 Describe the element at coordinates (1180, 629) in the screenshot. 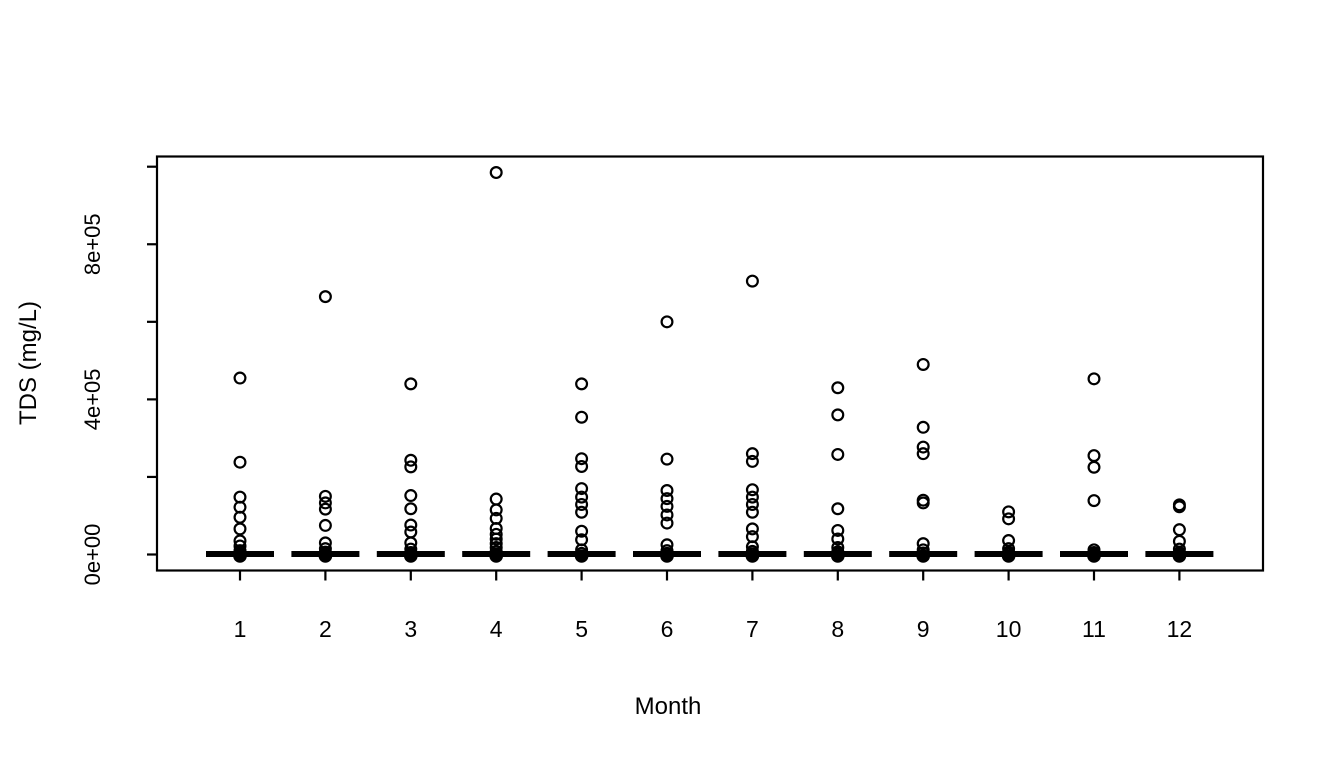

I see `x-tick-label: 12` at that location.